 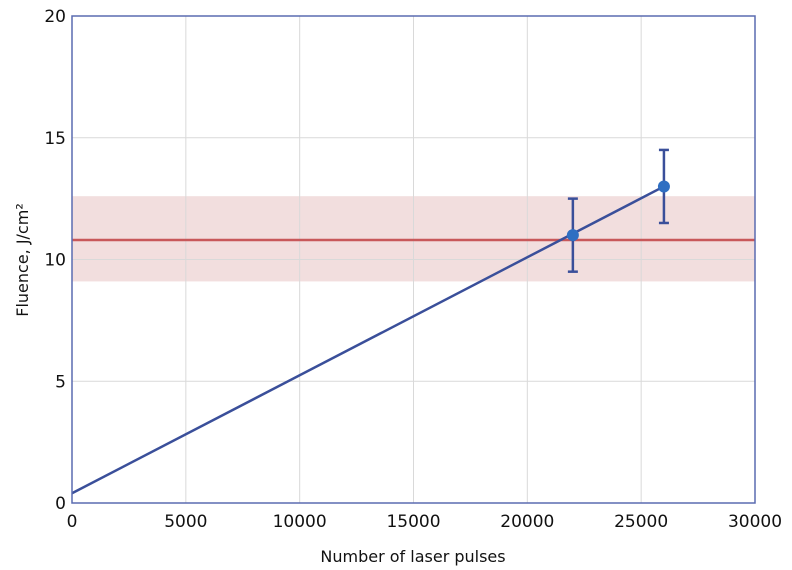 I want to click on x-tick-label: 20000, so click(x=527, y=522).